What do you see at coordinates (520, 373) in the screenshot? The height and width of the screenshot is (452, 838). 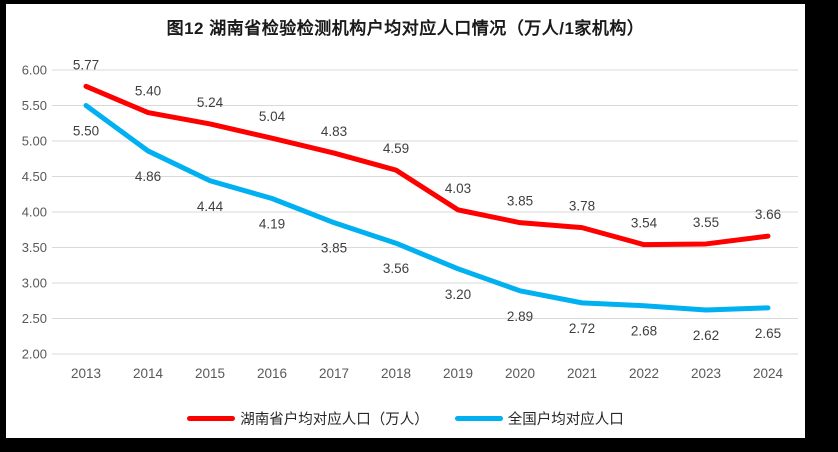 I see `x-axis-tick-label: 2020` at bounding box center [520, 373].